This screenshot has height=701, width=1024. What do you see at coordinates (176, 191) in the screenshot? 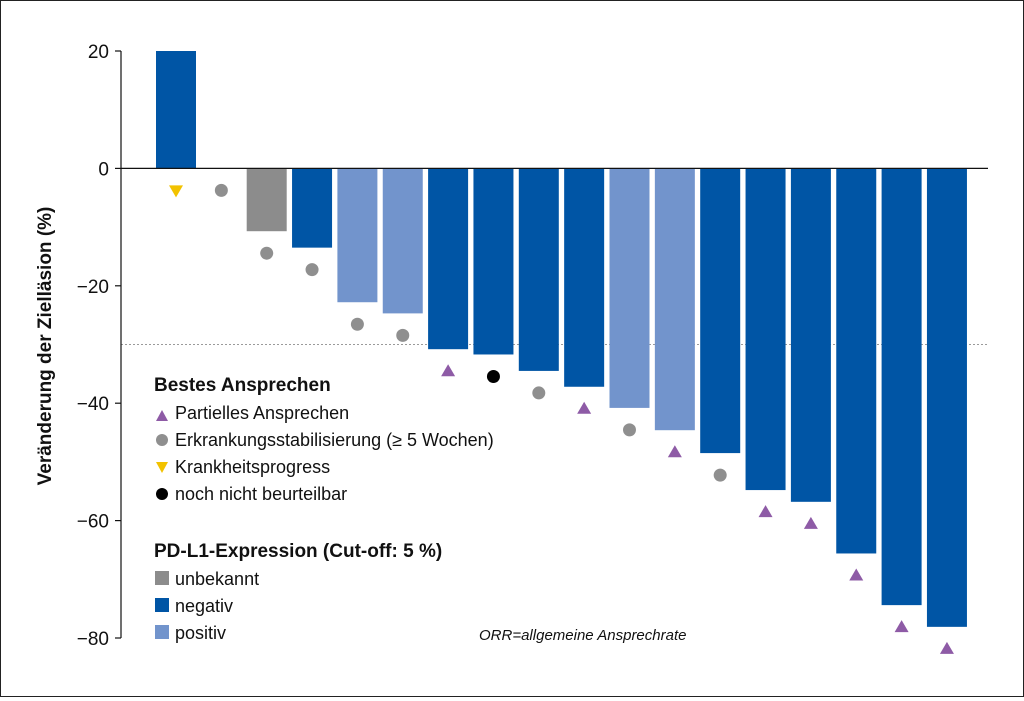
I see `marker-triangle-down` at bounding box center [176, 191].